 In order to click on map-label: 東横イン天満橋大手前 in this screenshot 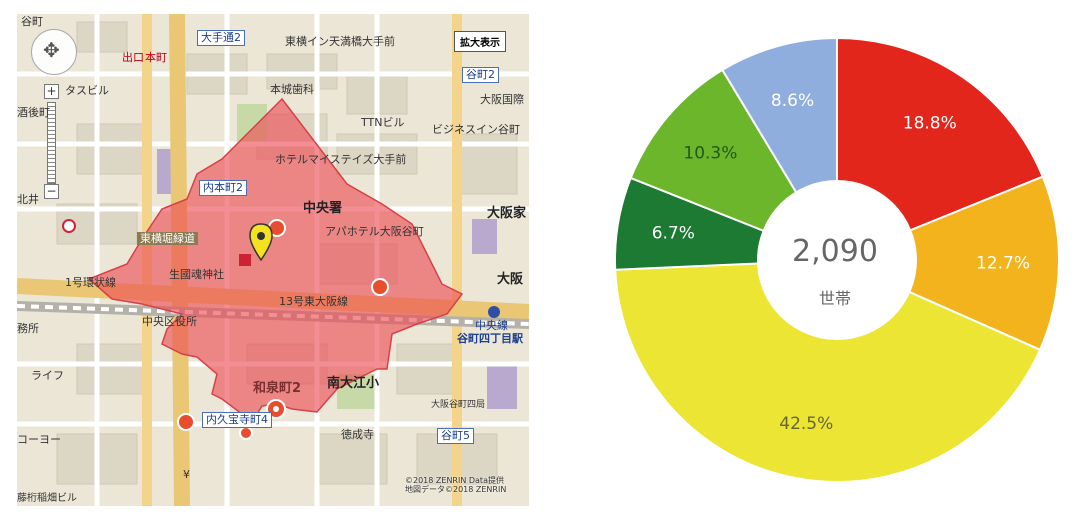, I will do `click(340, 41)`.